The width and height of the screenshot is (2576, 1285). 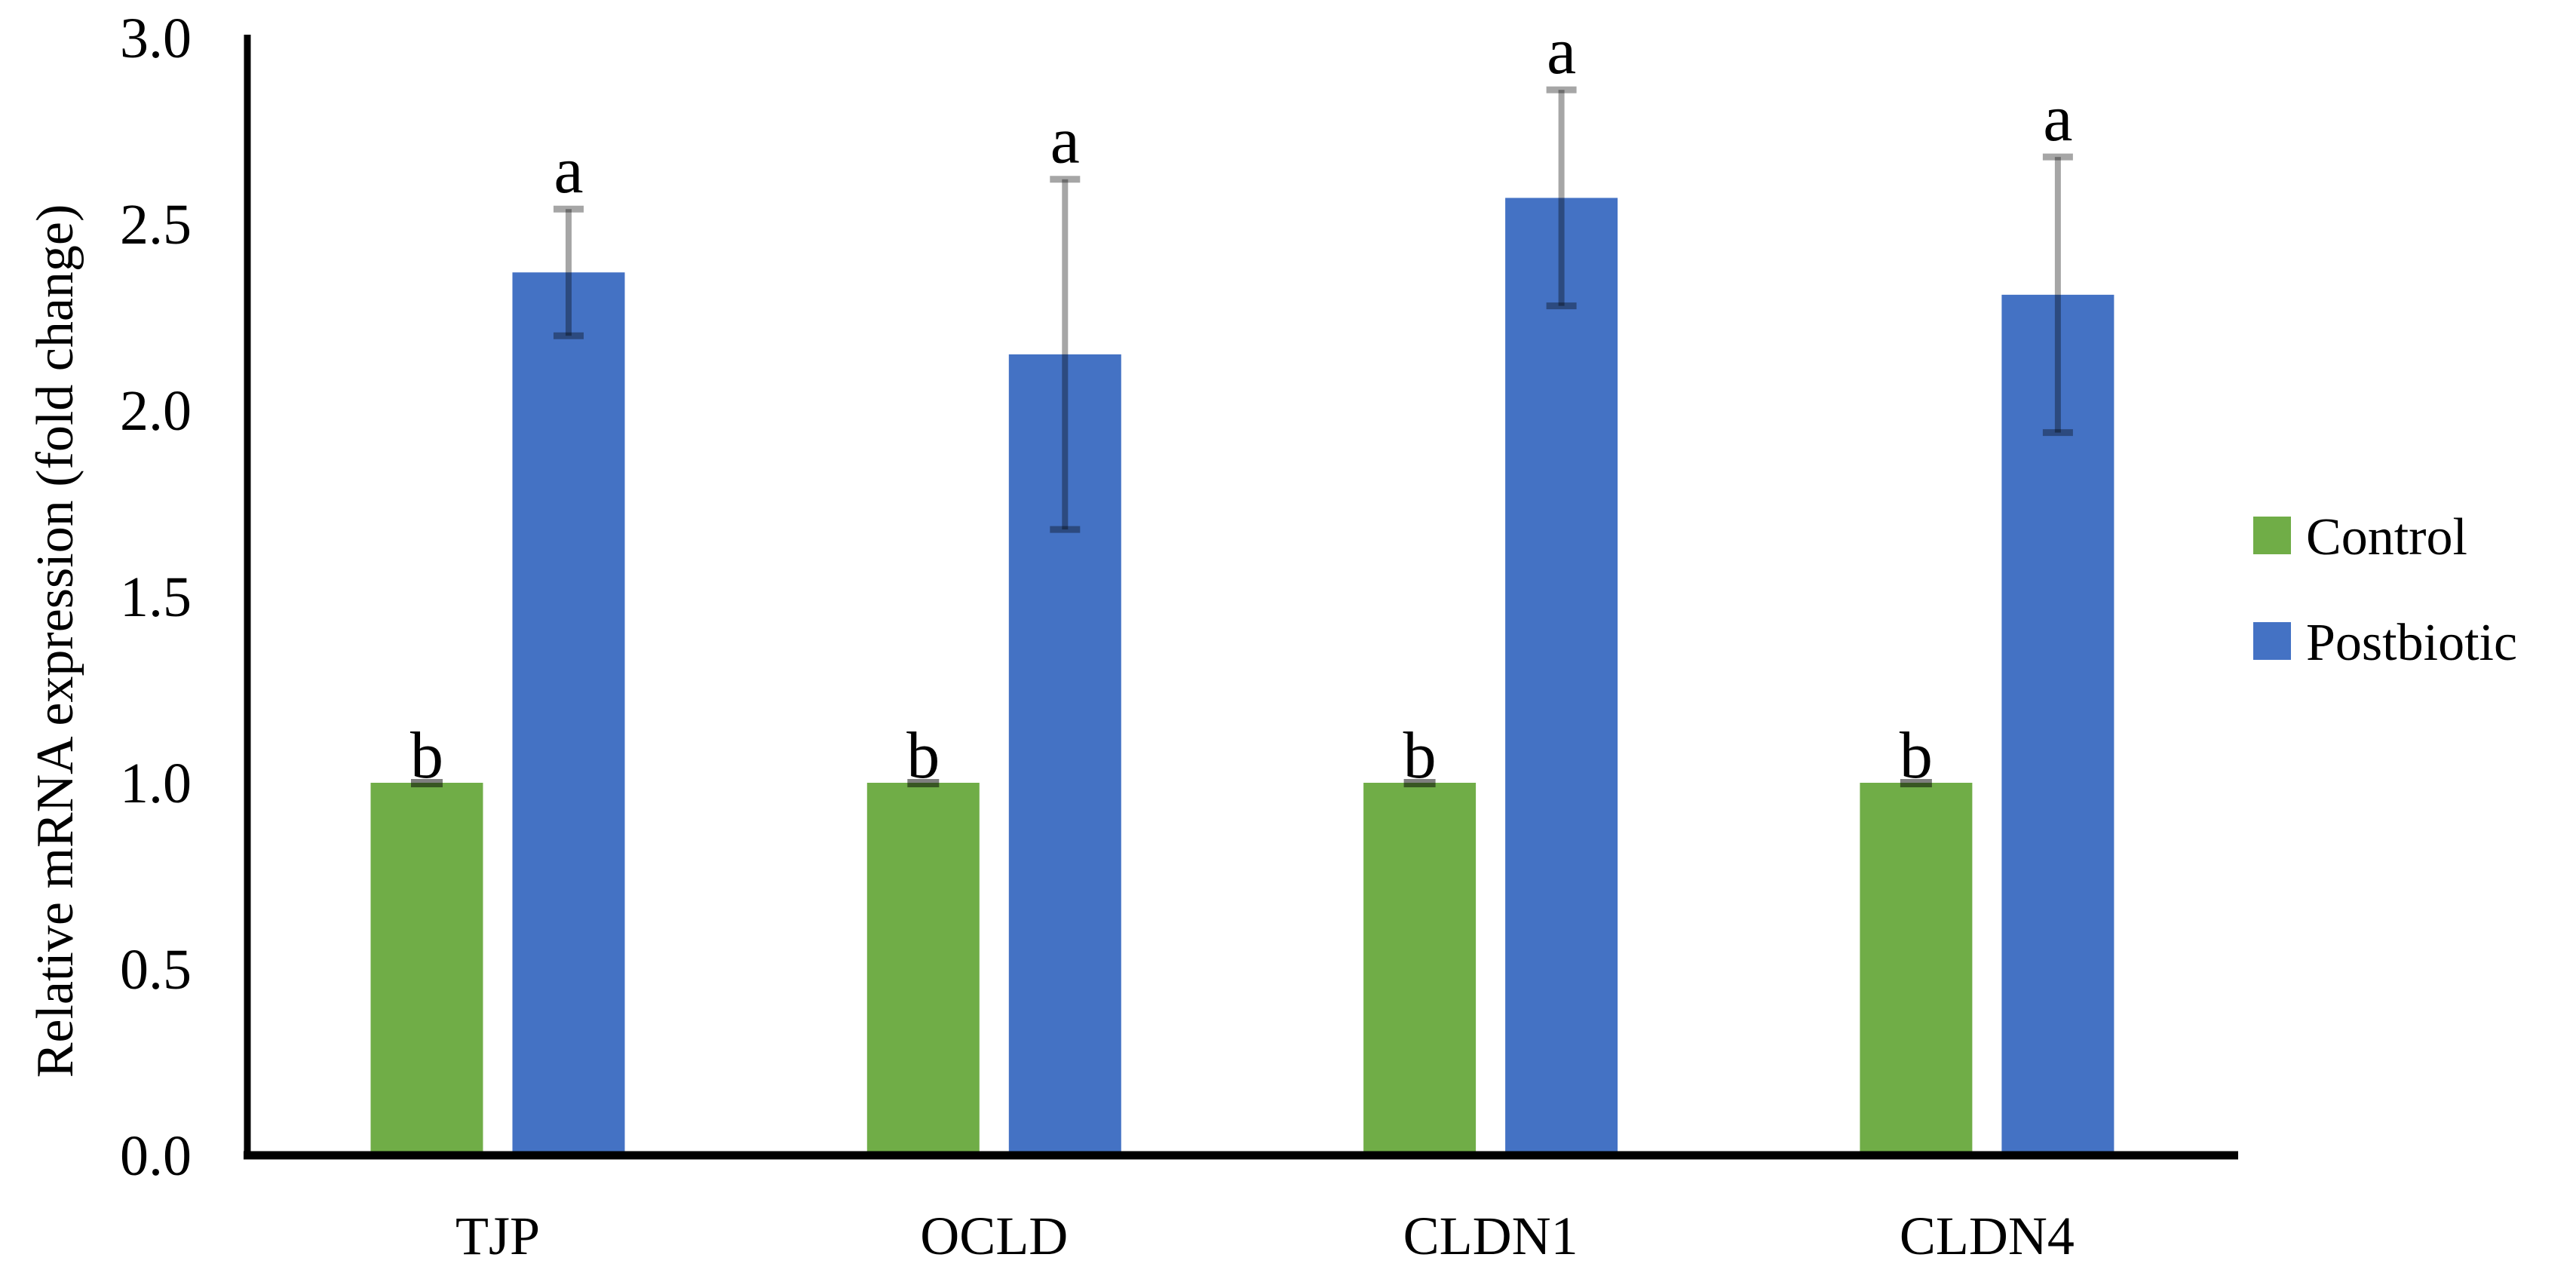 What do you see at coordinates (426, 756) in the screenshot?
I see `sig-letter-b-TJP: b` at bounding box center [426, 756].